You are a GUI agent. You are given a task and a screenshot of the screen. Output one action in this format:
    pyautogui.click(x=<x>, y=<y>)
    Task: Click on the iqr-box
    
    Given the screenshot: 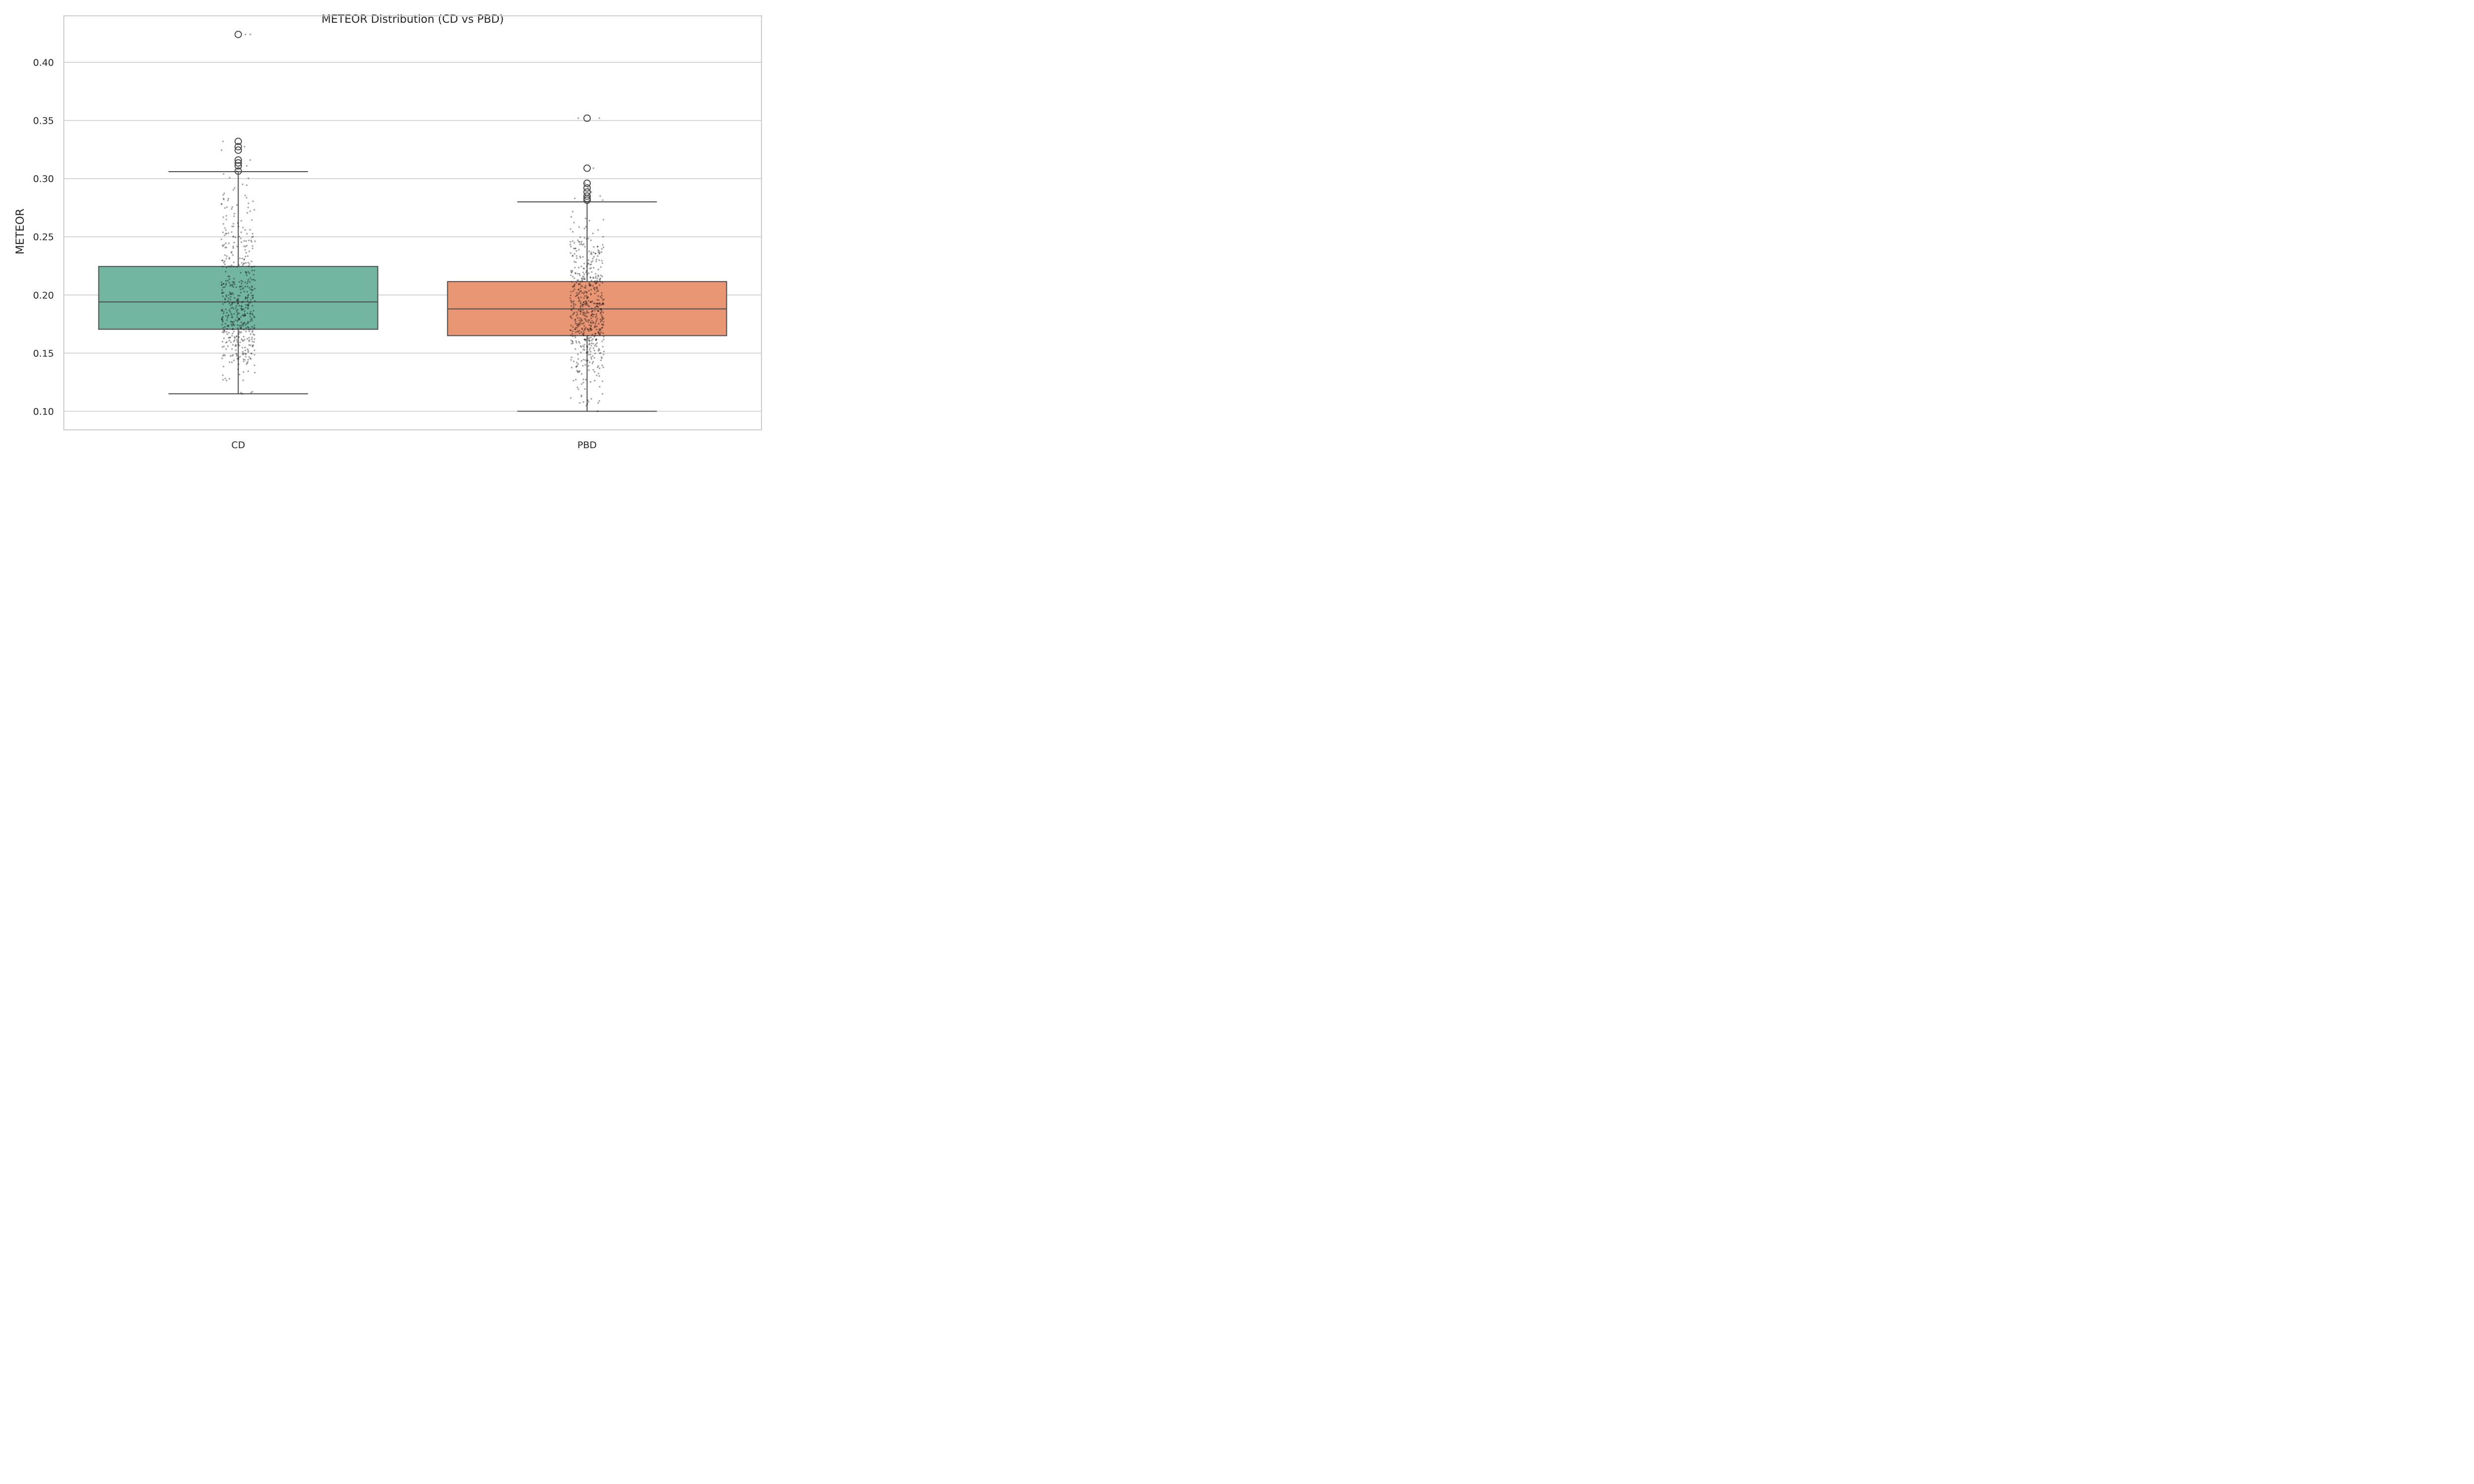 What is the action you would take?
    pyautogui.click(x=239, y=298)
    